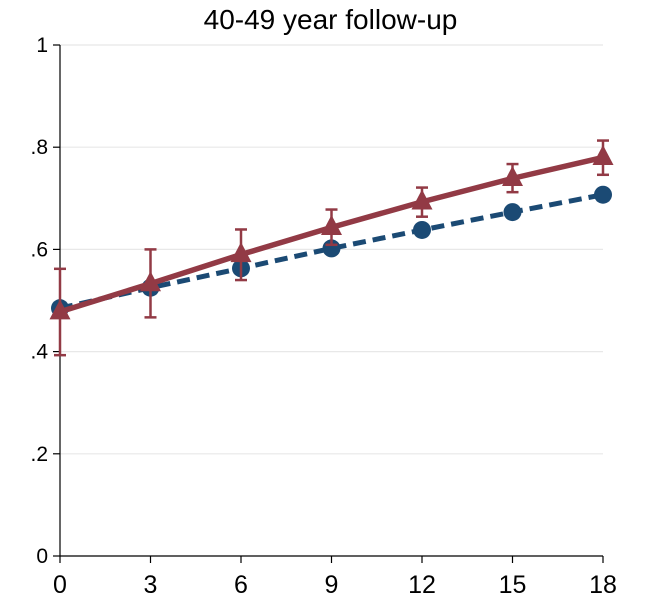 This screenshot has width=646, height=603. I want to click on y-tick-label: 0, so click(42, 556).